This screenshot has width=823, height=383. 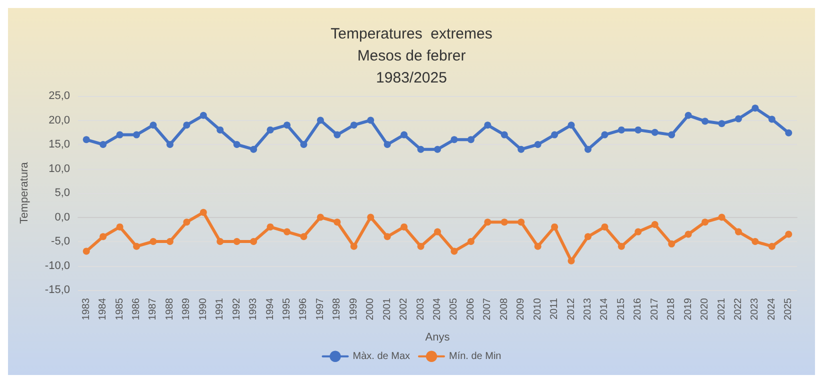 I want to click on x-tick-label: 1992, so click(x=236, y=309).